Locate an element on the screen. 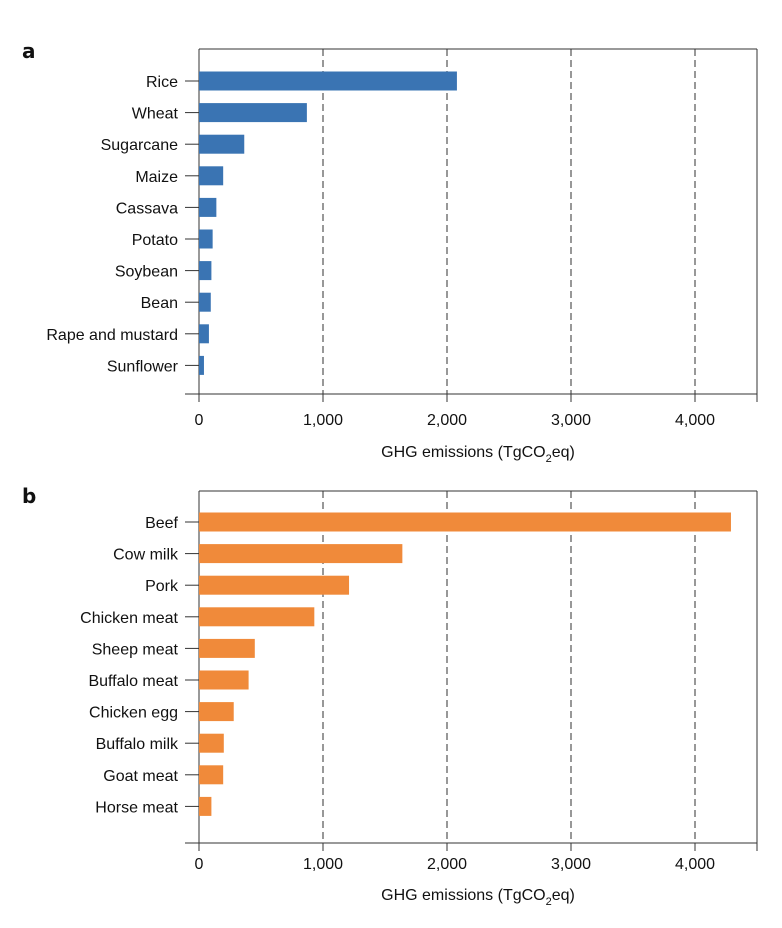  a-x-tick-label-1: 1,000 is located at coordinates (323, 420).